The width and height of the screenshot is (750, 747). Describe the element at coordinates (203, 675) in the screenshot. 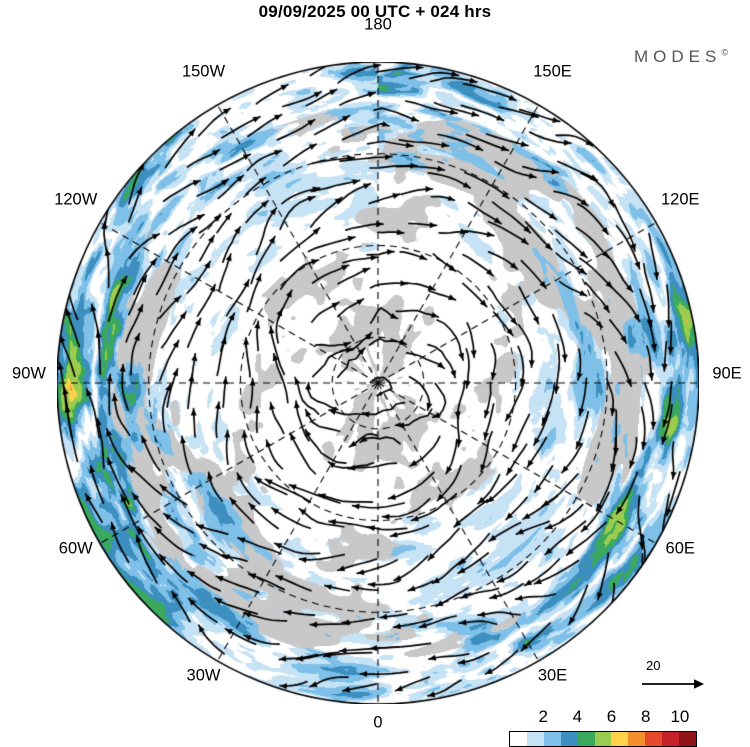

I see `longitude-label-30W: 30W` at that location.